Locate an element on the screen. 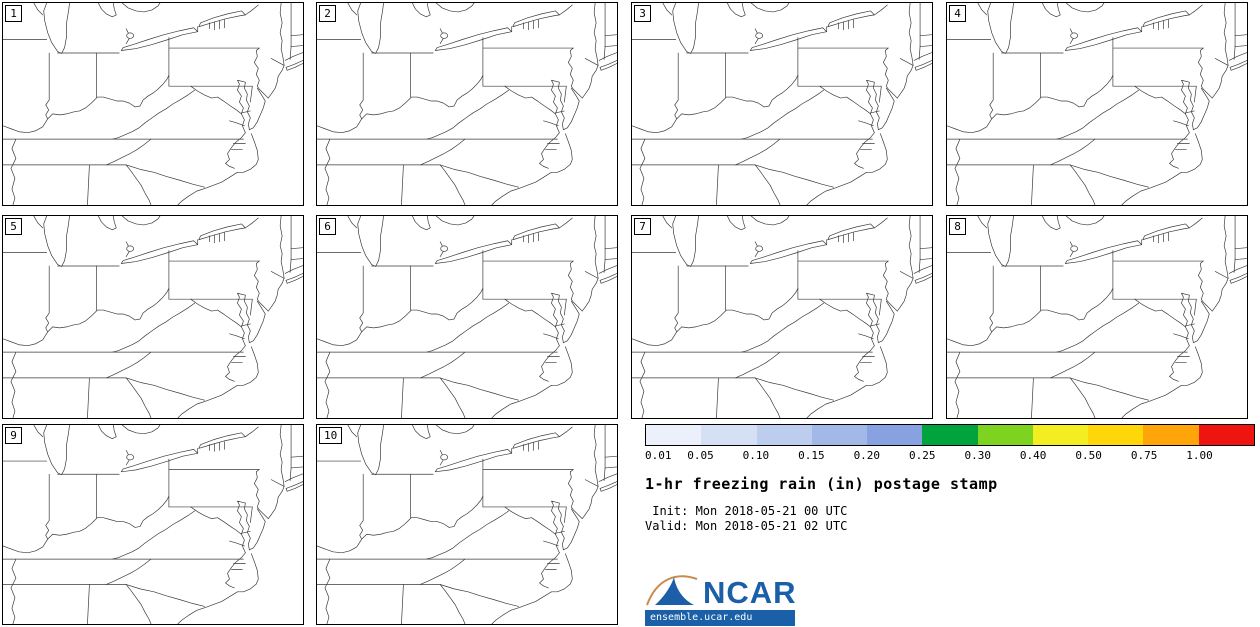 This screenshot has width=1260, height=627. colorbar-tick-label: 0.50 is located at coordinates (1088, 455).